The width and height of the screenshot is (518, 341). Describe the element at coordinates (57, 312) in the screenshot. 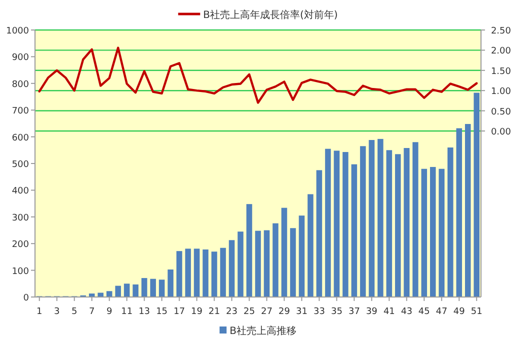

I see `x-tick-label: 3` at that location.